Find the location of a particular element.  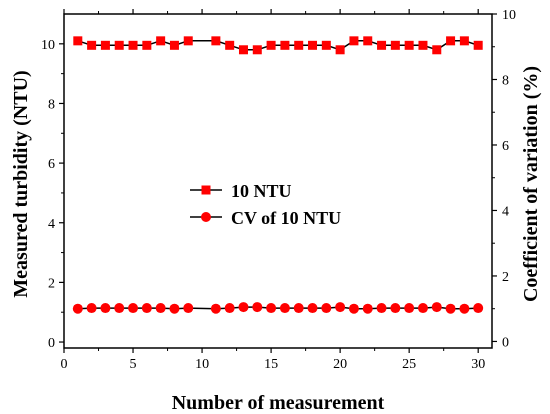

y-axis-title: Measured turbidity (NTU) is located at coordinates (21, 183).